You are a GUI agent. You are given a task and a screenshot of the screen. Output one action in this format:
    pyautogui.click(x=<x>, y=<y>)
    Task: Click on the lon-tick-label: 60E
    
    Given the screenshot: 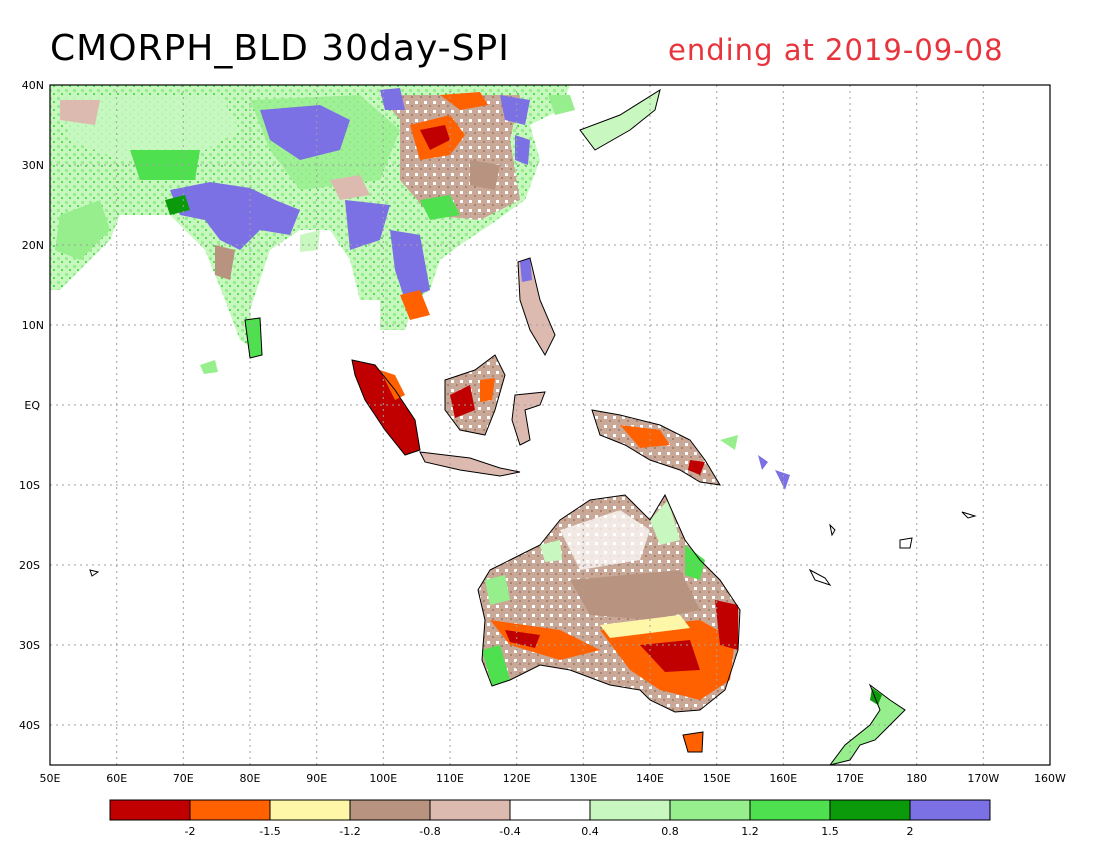 What is the action you would take?
    pyautogui.click(x=116, y=778)
    